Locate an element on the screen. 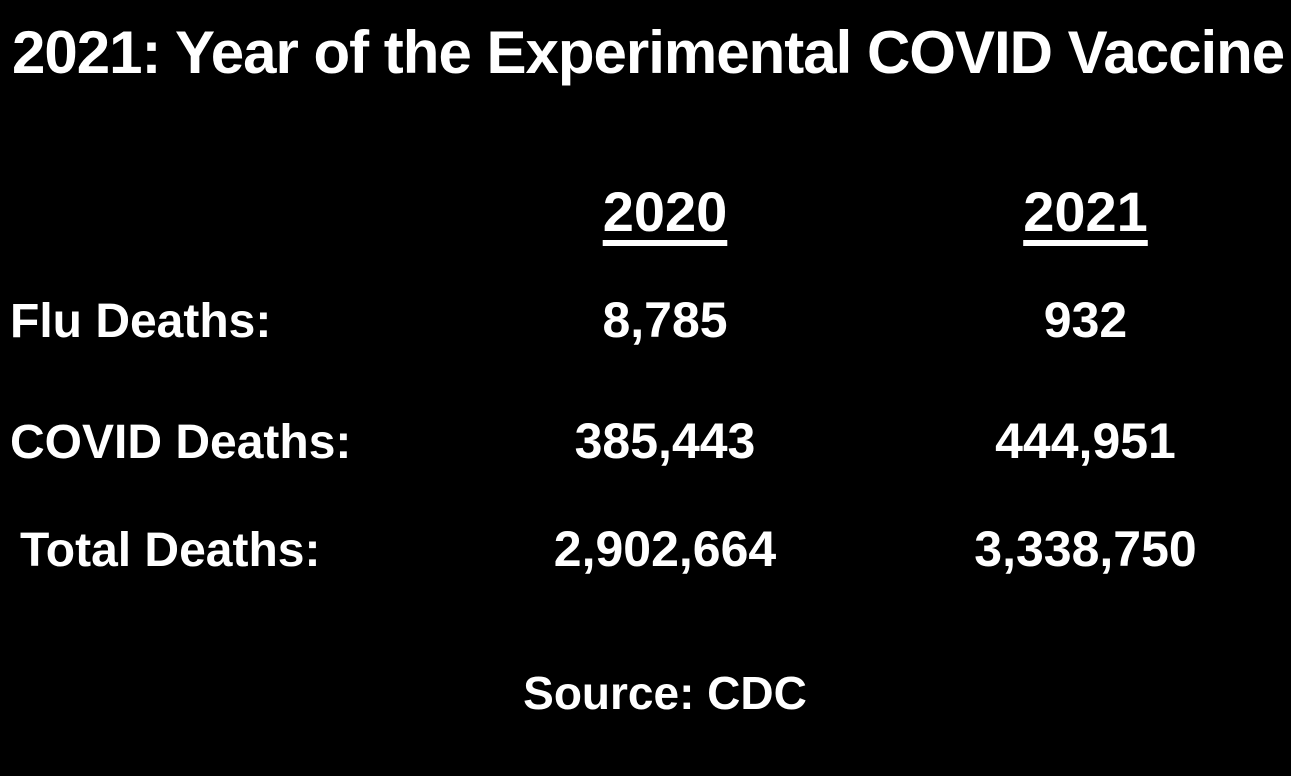  total-deaths-2021-value: 3,338,750 is located at coordinates (1085, 549).